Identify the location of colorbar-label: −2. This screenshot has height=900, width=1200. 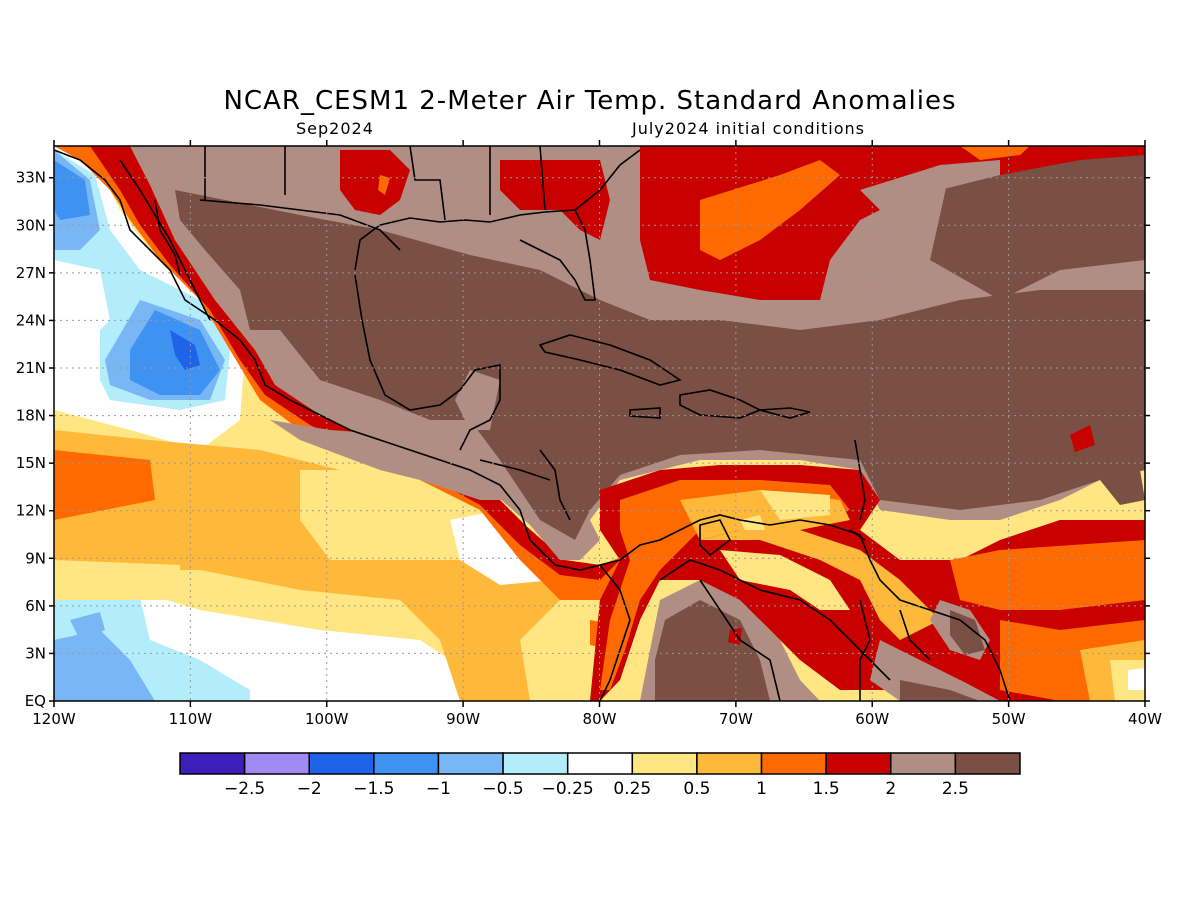
(309, 789).